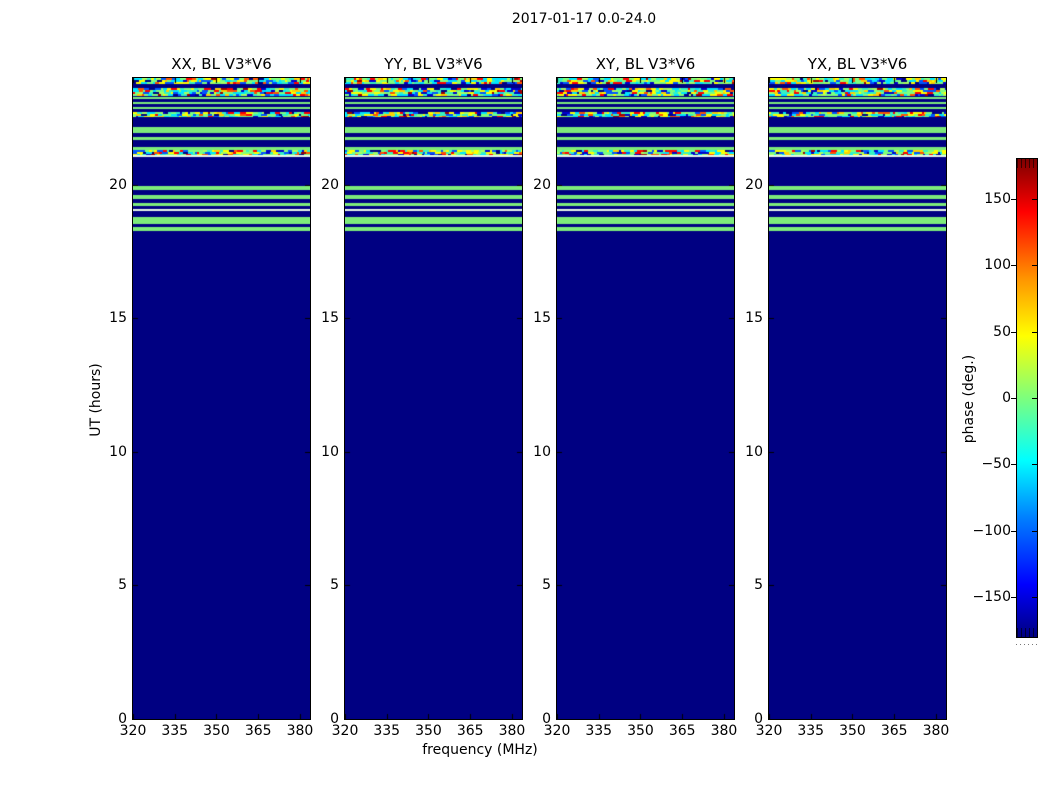 The image size is (1050, 800). What do you see at coordinates (221, 64) in the screenshot?
I see `panel-title-xx: XX, BL V3*V6` at bounding box center [221, 64].